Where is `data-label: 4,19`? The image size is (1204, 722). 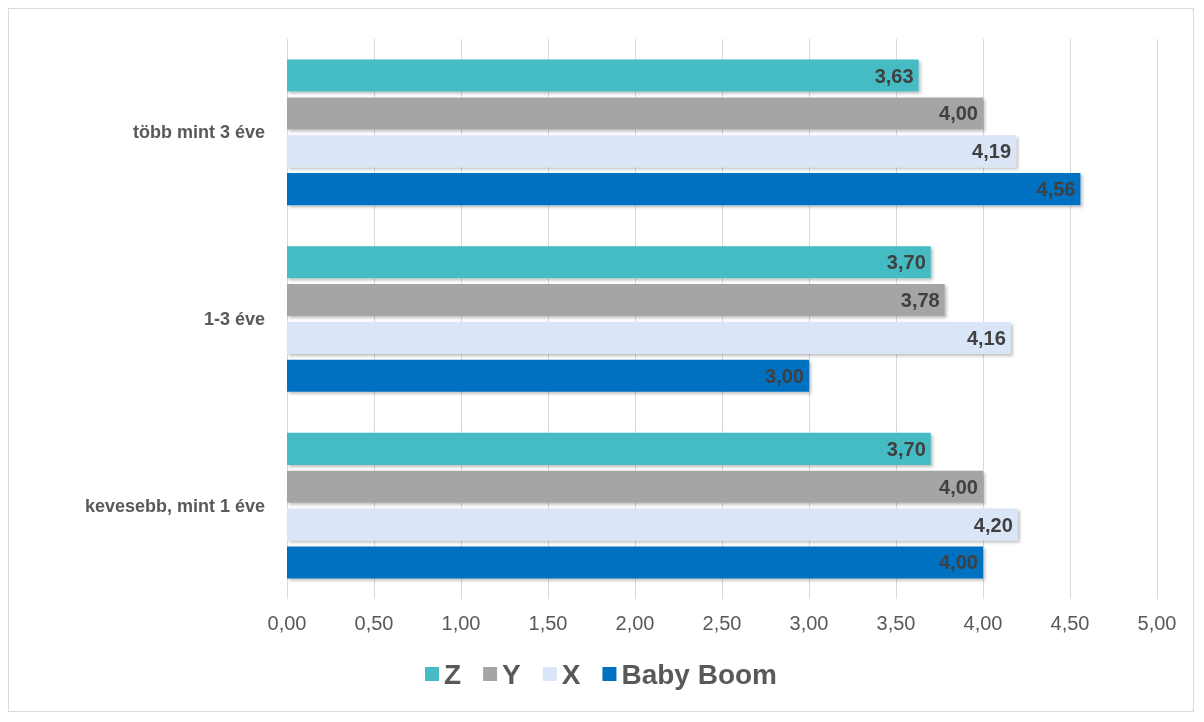 data-label: 4,19 is located at coordinates (992, 151).